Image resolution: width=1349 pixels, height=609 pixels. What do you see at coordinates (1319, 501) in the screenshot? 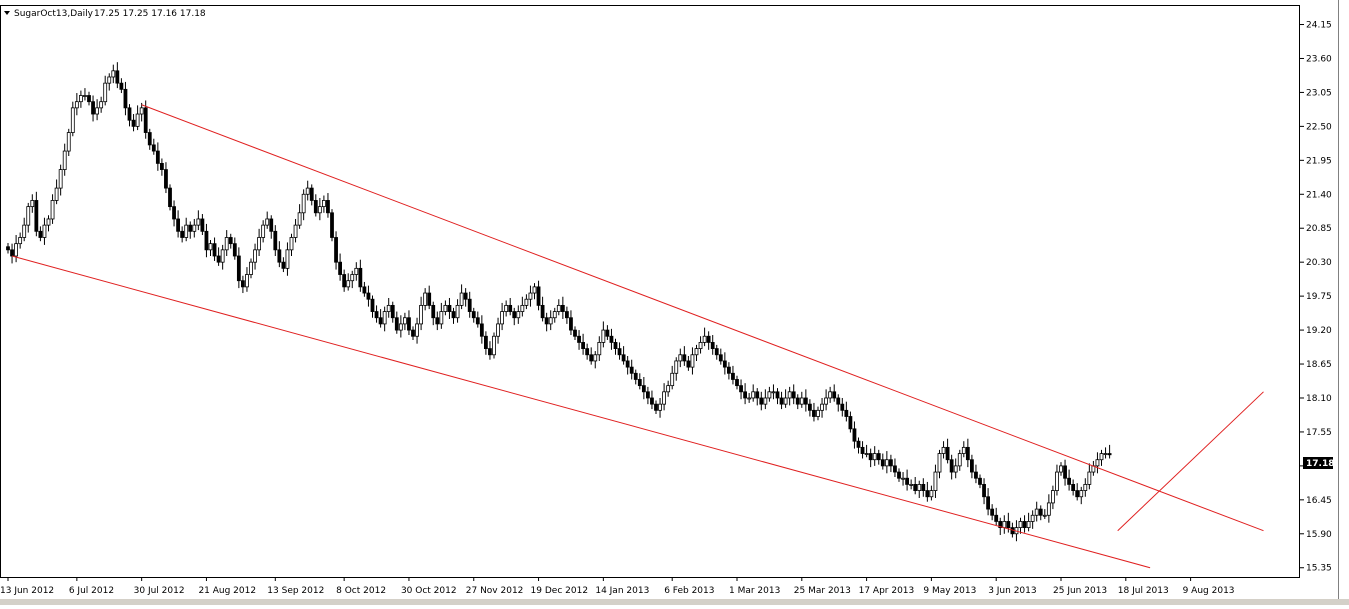
I see `y-tick-label: 16.45` at bounding box center [1319, 501].